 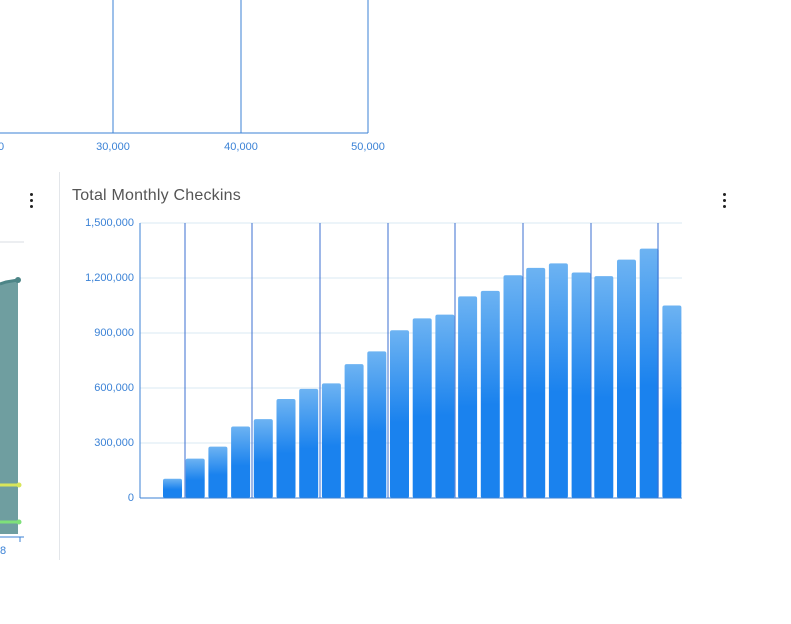 What do you see at coordinates (241, 147) in the screenshot?
I see `top-chart-x-tick: 40,000` at bounding box center [241, 147].